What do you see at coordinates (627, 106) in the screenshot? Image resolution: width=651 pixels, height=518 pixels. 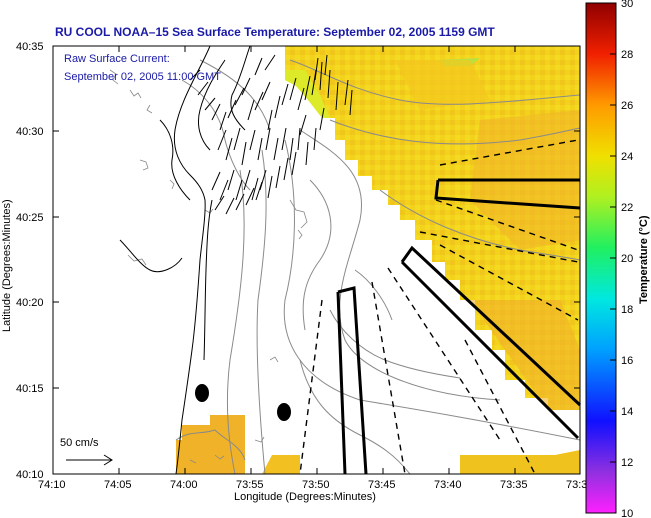 I see `colorbar-tick-label: 26` at bounding box center [627, 106].